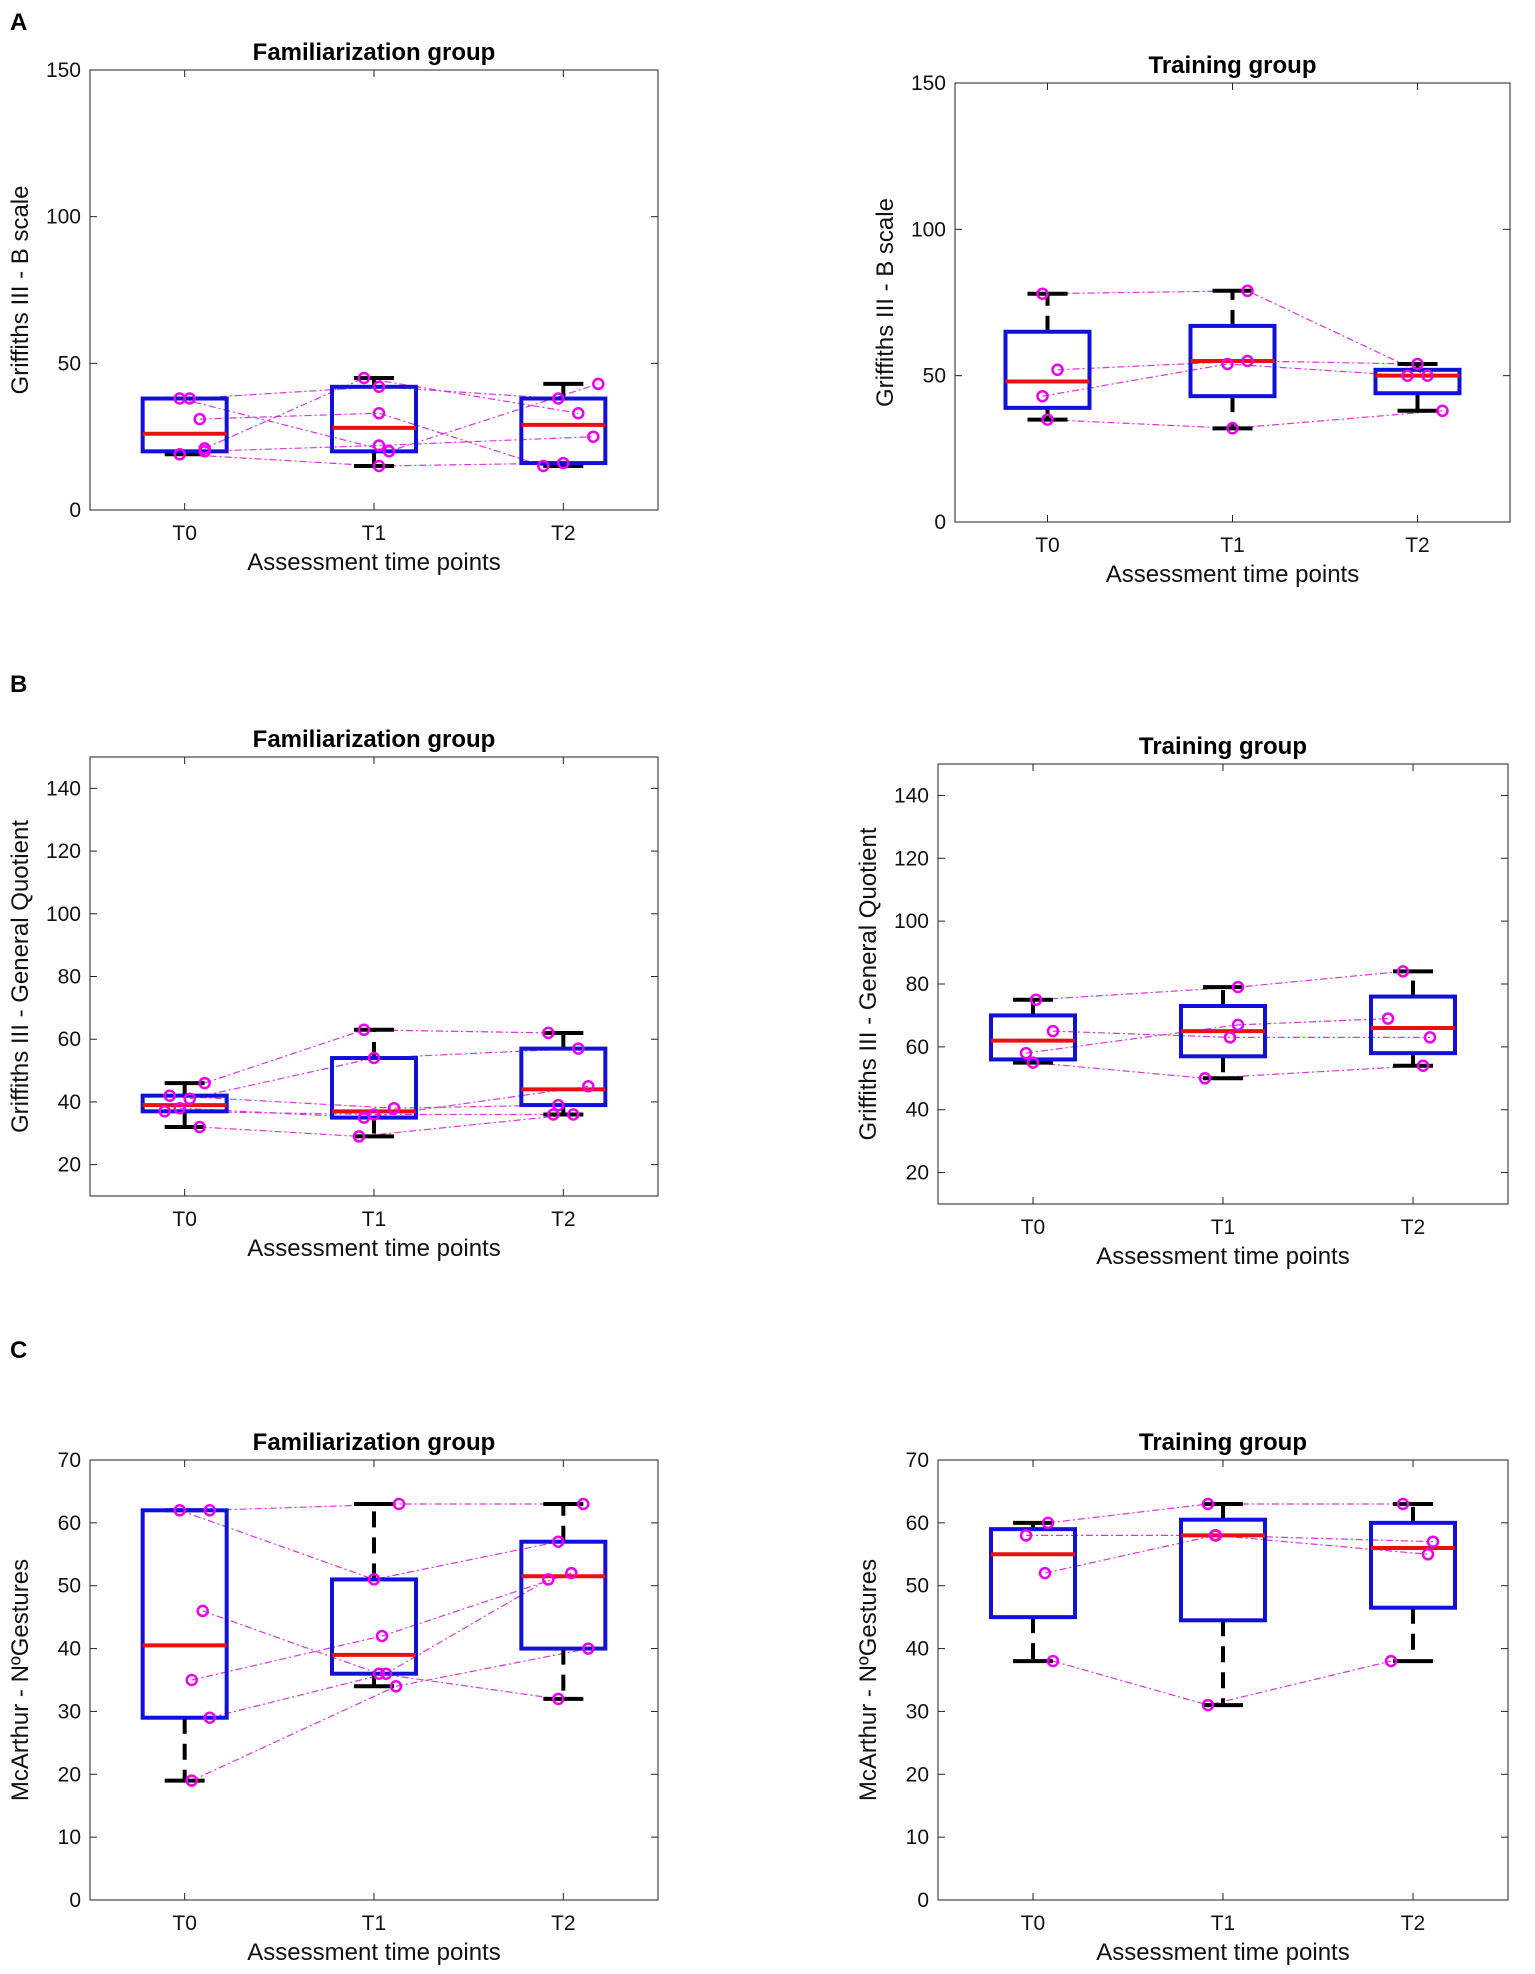 This screenshot has width=1535, height=1974. Describe the element at coordinates (69, 1460) in the screenshot. I see `y-tick-label: 70` at that location.